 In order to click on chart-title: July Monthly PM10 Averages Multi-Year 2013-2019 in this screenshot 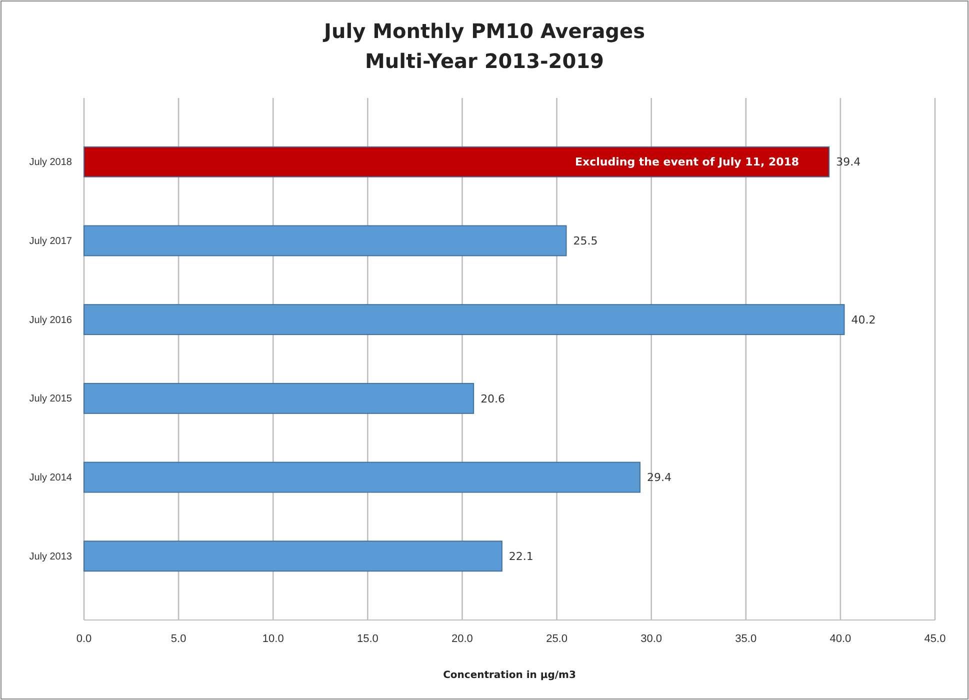, I will do `click(483, 46)`.